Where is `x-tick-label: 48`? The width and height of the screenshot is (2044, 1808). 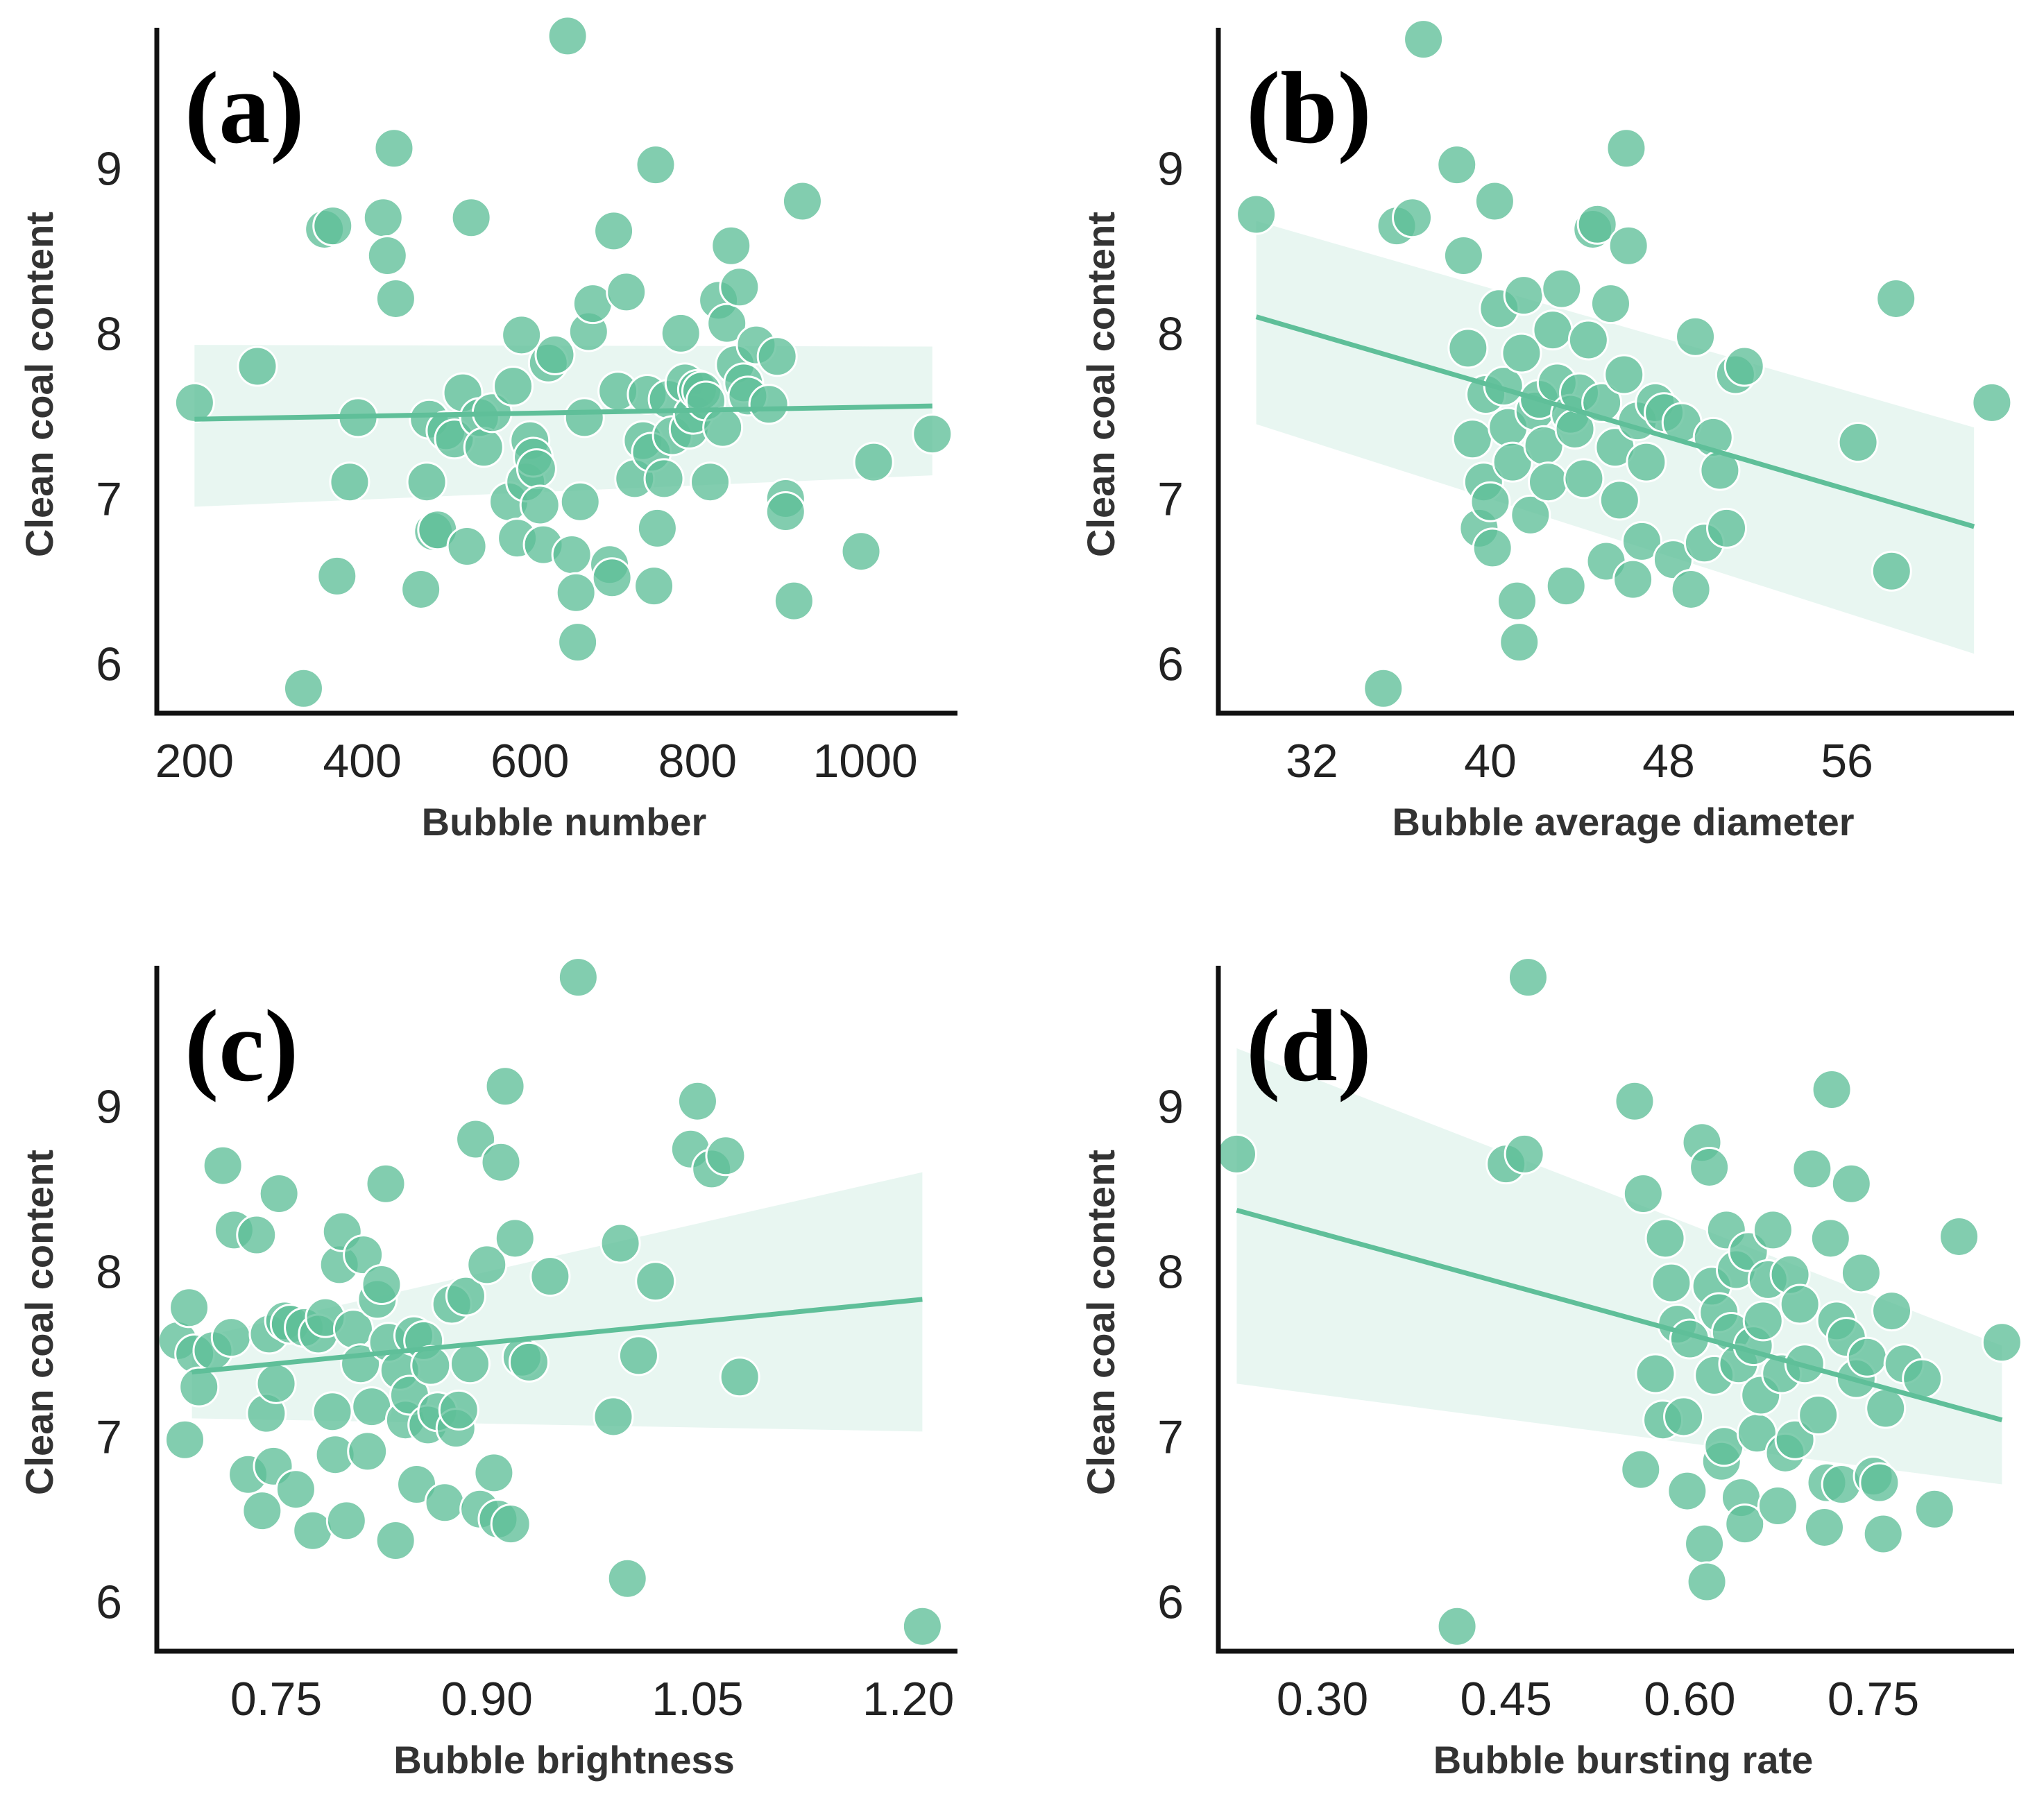 x-tick-label: 48 is located at coordinates (1668, 761).